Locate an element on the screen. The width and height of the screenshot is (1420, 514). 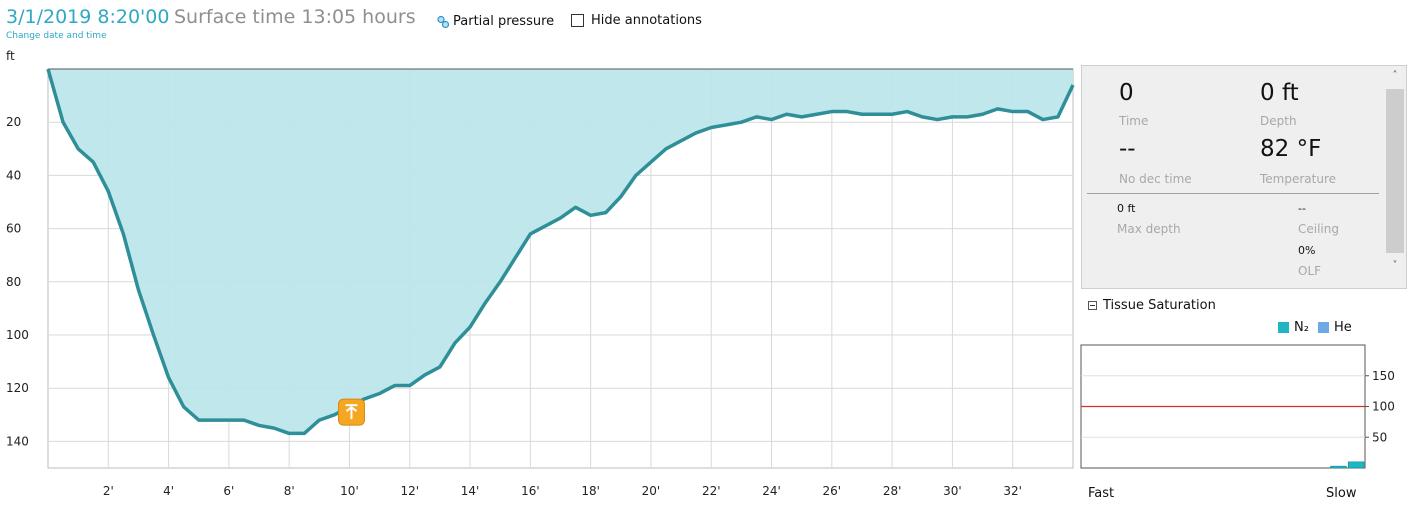
time-value: 0 is located at coordinates (1126, 93).